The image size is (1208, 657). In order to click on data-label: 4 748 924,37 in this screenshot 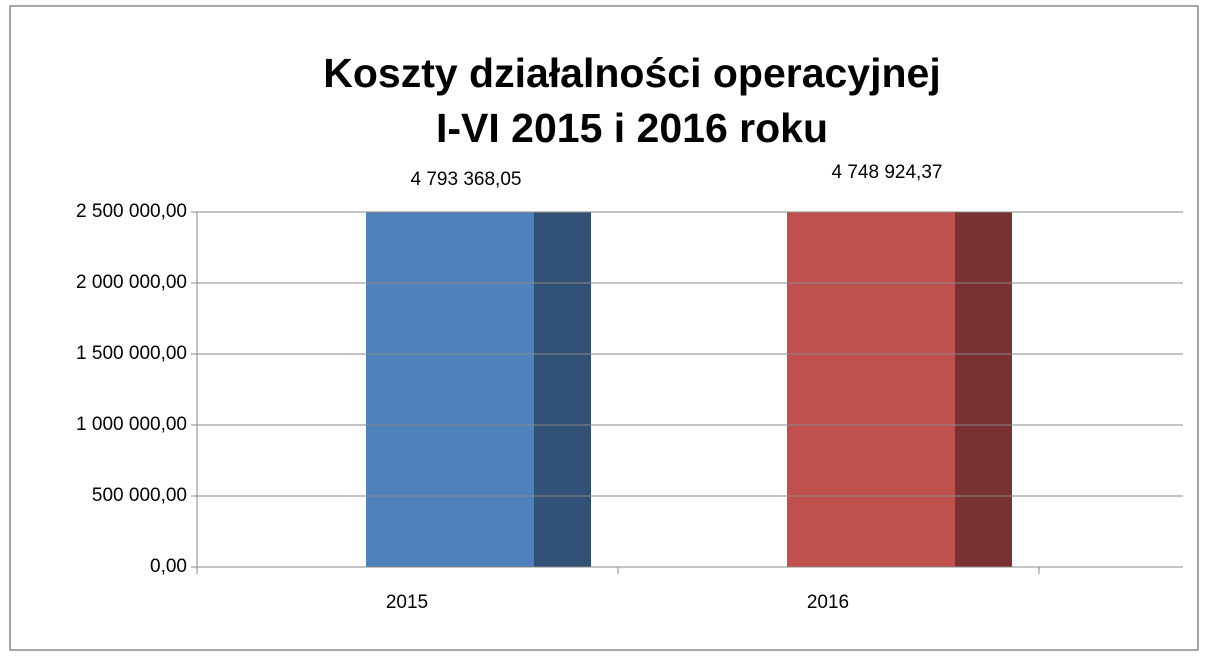, I will do `click(887, 172)`.